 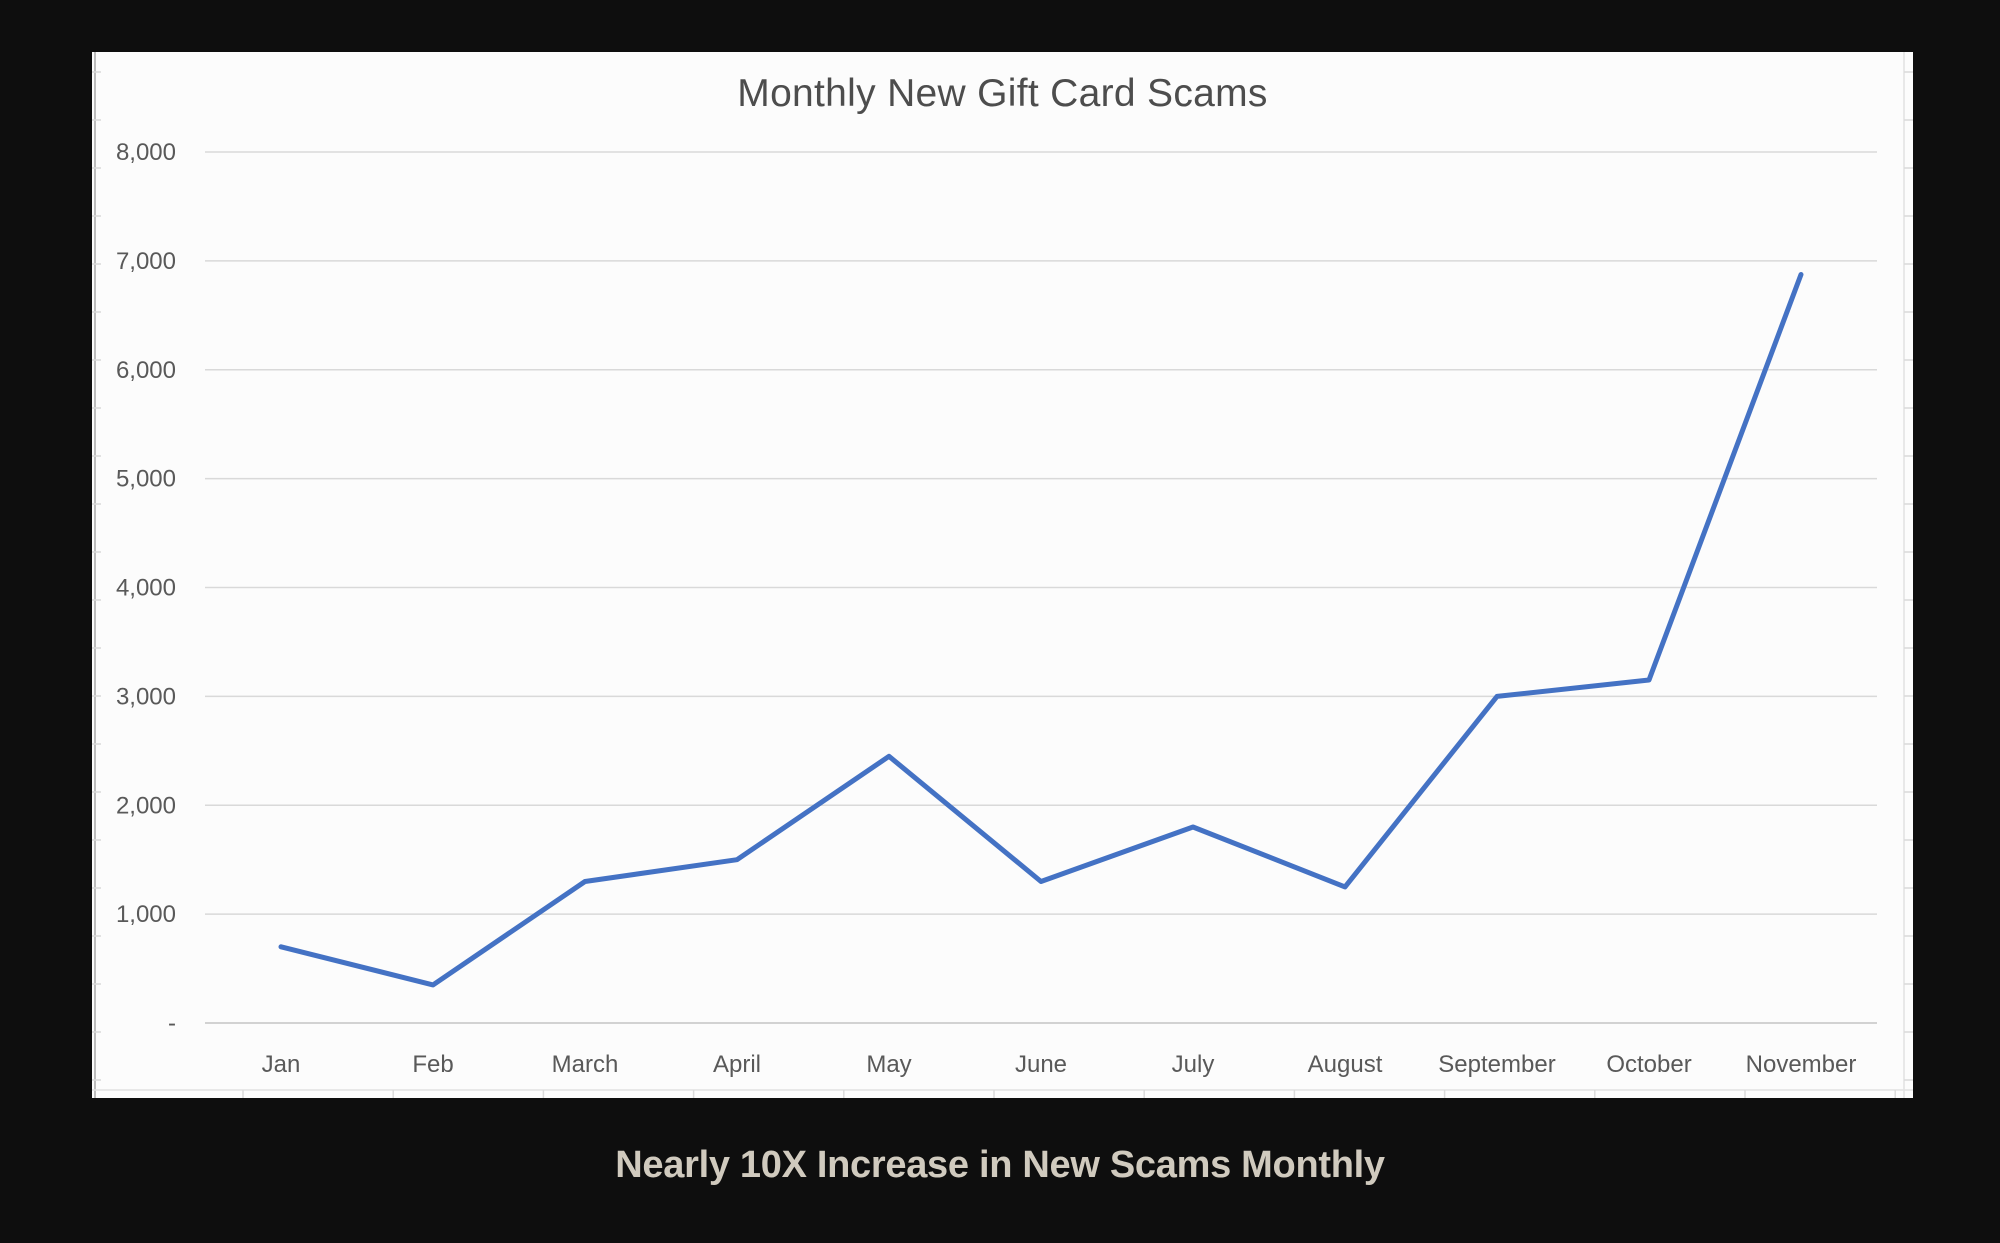 What do you see at coordinates (146, 696) in the screenshot?
I see `y-tick-label: 3,000` at bounding box center [146, 696].